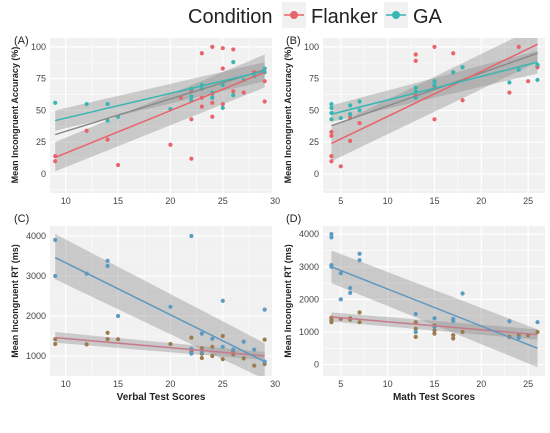 Image resolution: width=550 pixels, height=433 pixels. I want to click on legend-key-point, so click(396, 15).